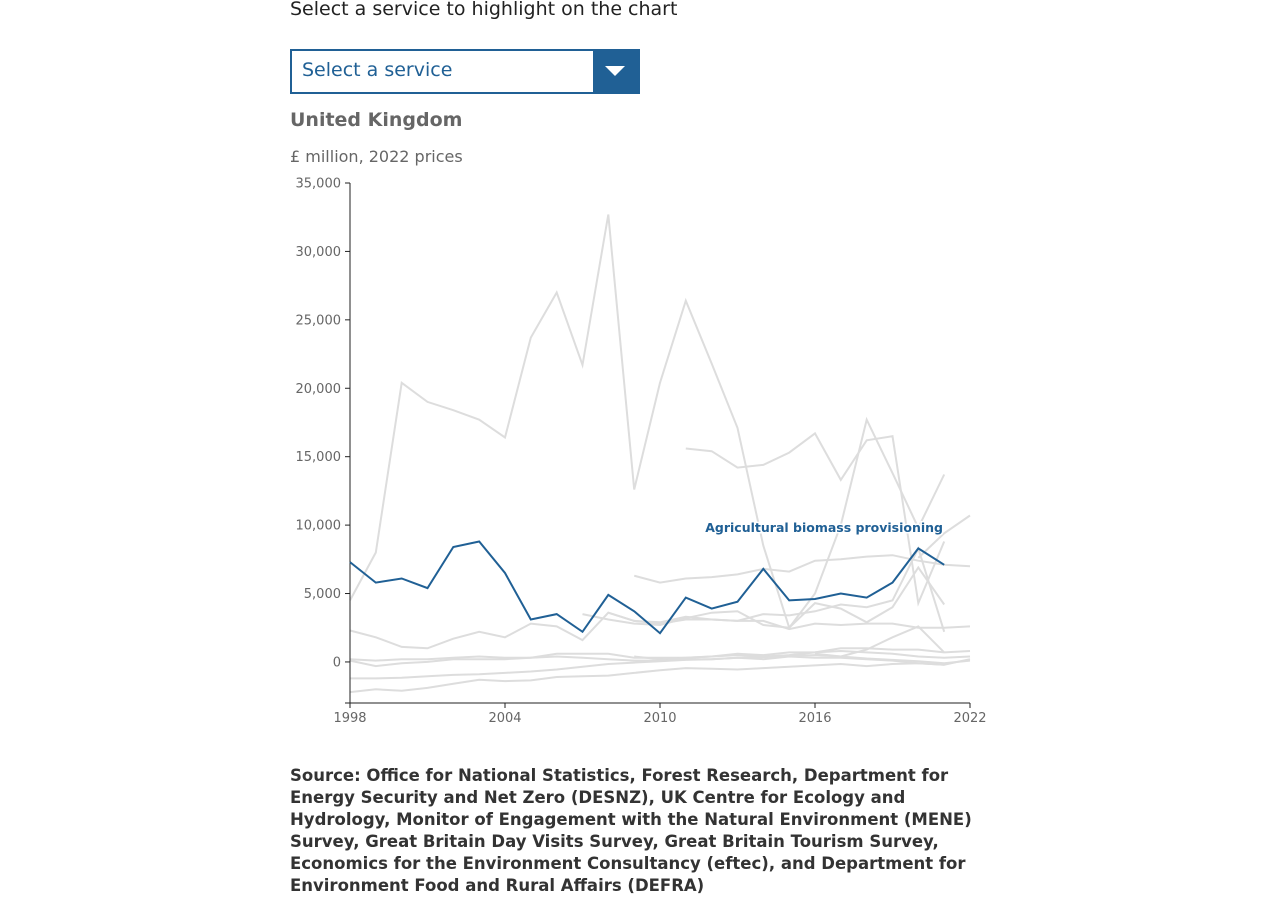  Describe the element at coordinates (319, 320) in the screenshot. I see `y-tick-label: 25,000` at that location.